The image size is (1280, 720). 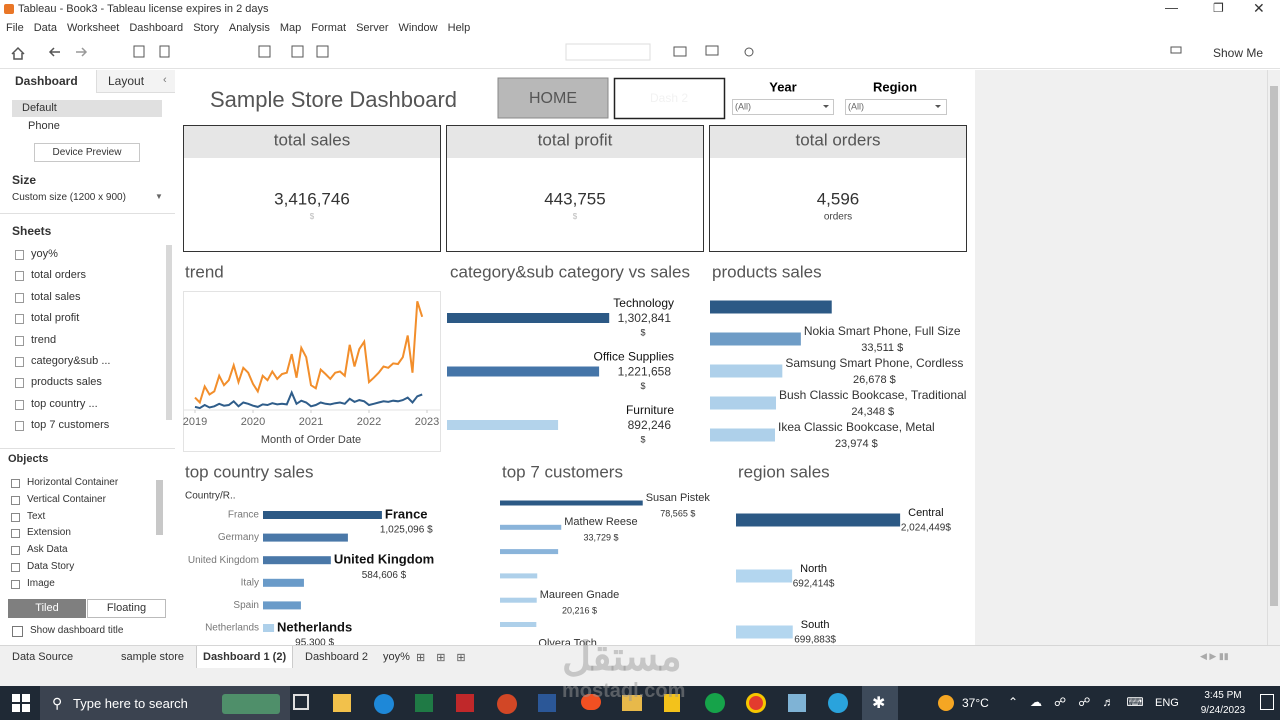 What do you see at coordinates (372, 28) in the screenshot?
I see `menu-item: Server` at bounding box center [372, 28].